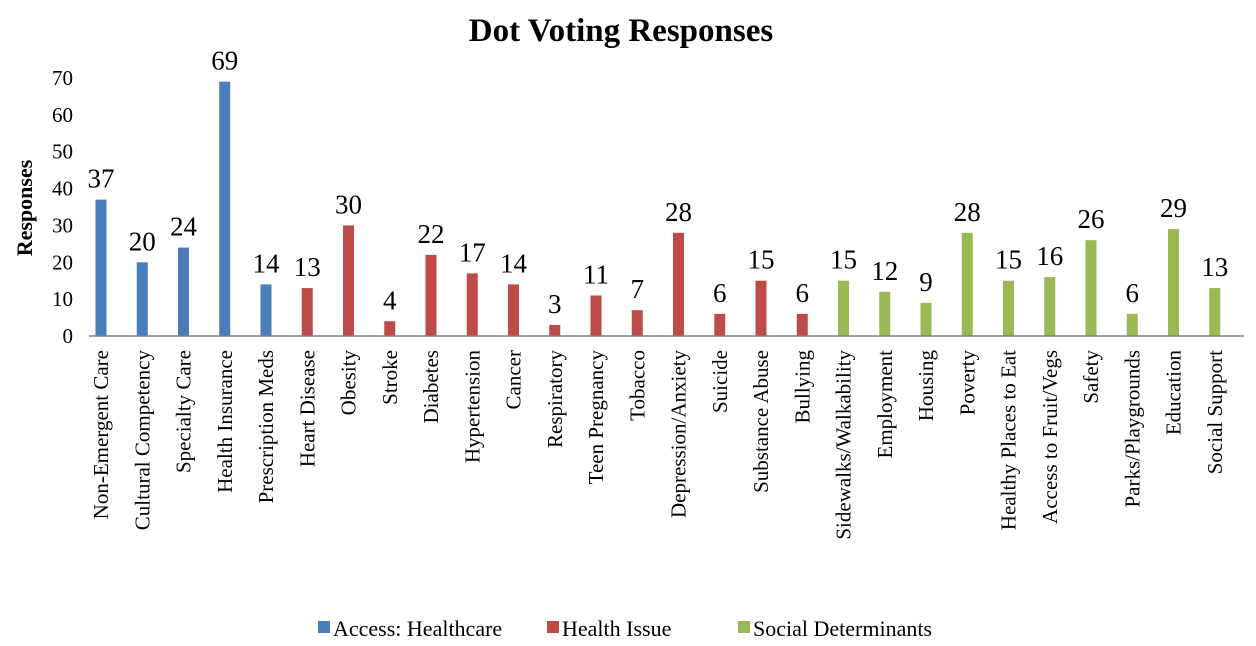 The image size is (1256, 646). Describe the element at coordinates (1215, 312) in the screenshot. I see `bar-social-support` at that location.